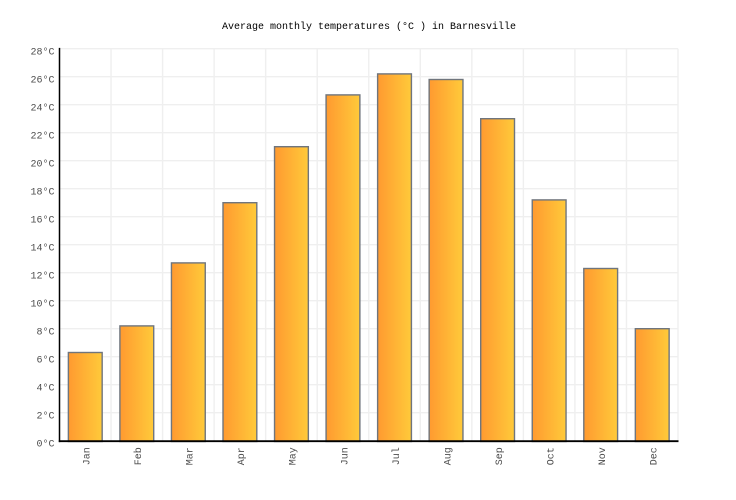 The image size is (736, 500). Describe the element at coordinates (603, 456) in the screenshot. I see `svg-text: Nov` at that location.